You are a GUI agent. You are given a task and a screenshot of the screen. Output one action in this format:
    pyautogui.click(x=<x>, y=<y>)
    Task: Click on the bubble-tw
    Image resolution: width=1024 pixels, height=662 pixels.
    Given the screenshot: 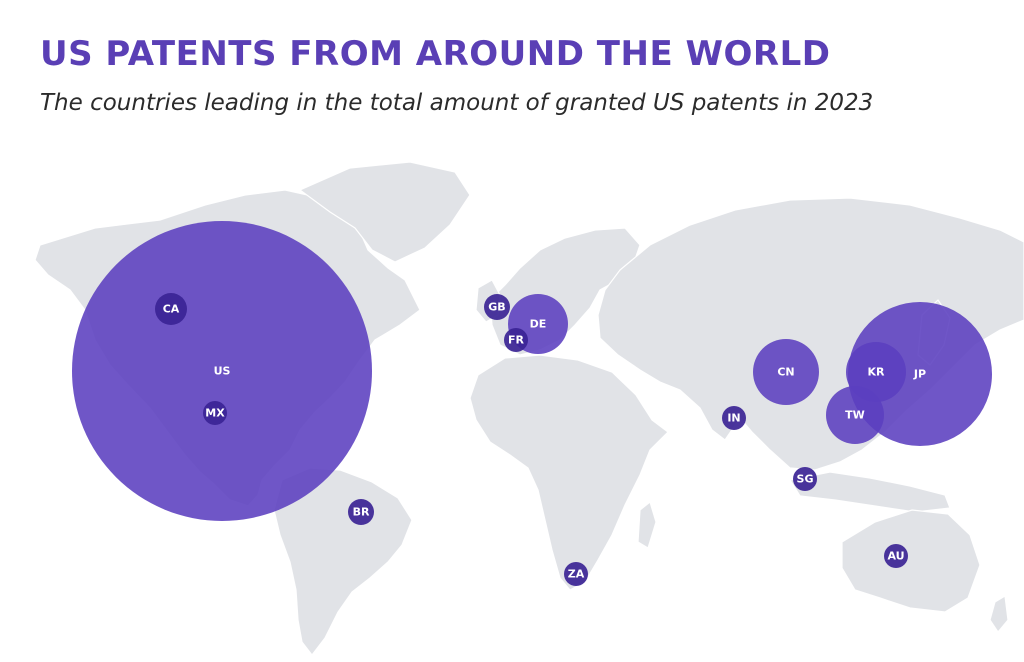 What is the action you would take?
    pyautogui.click(x=855, y=415)
    